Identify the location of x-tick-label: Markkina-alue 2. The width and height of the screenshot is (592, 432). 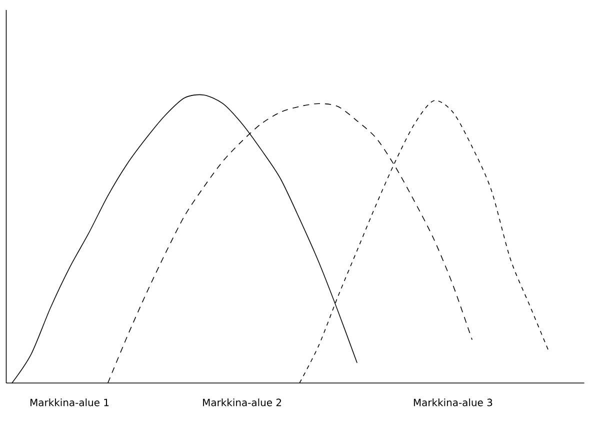
(242, 402).